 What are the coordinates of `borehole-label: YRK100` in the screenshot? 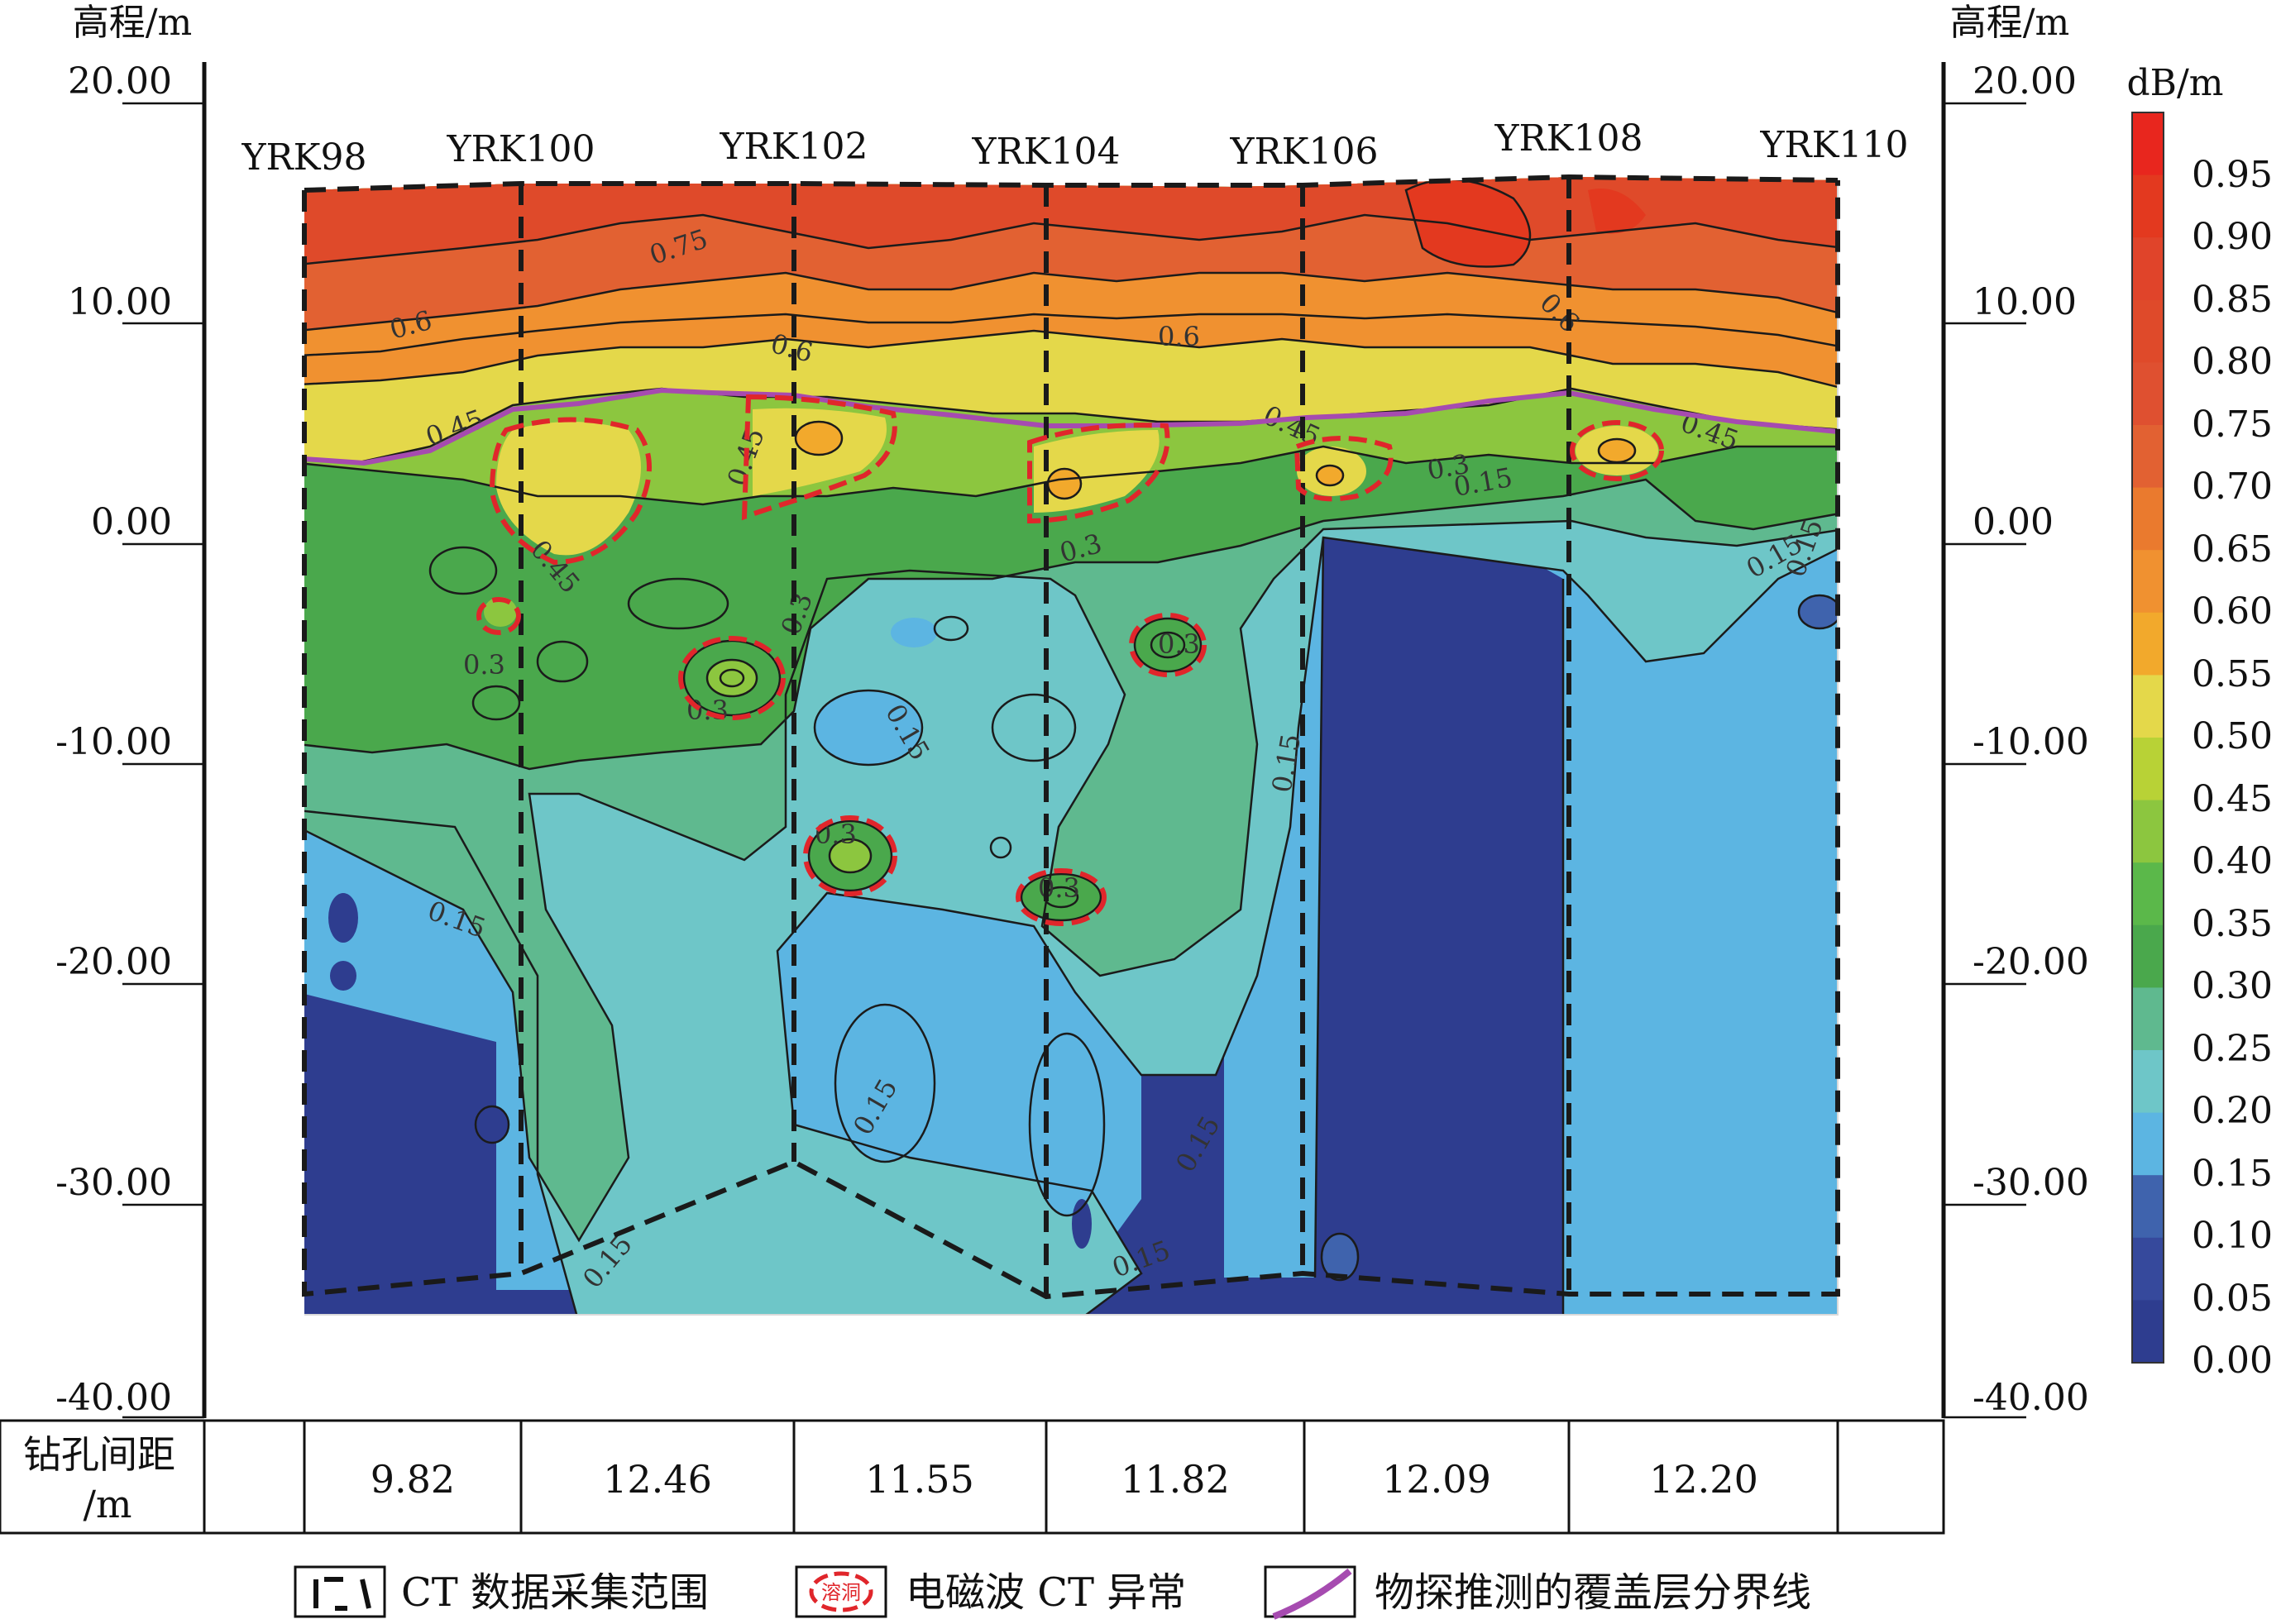 It's located at (520, 149).